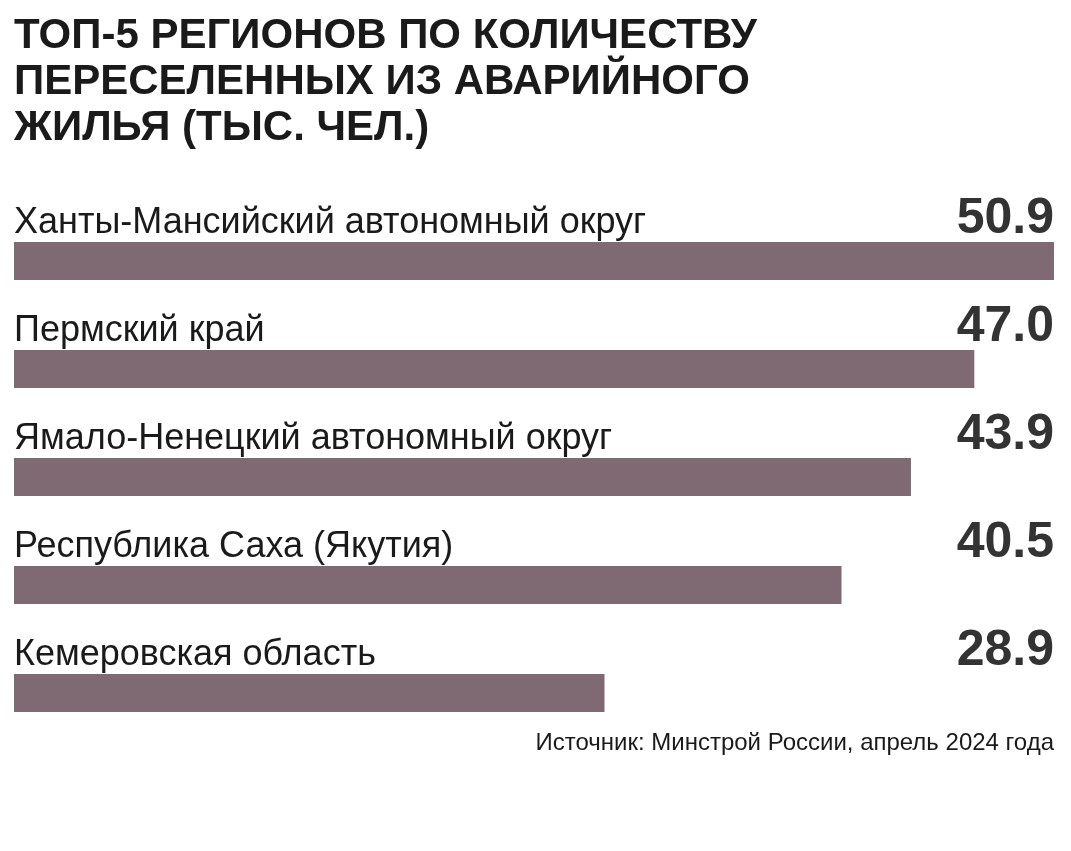  I want to click on y-tick-label: Ханты-Мансийский автономный округ, so click(330, 220).